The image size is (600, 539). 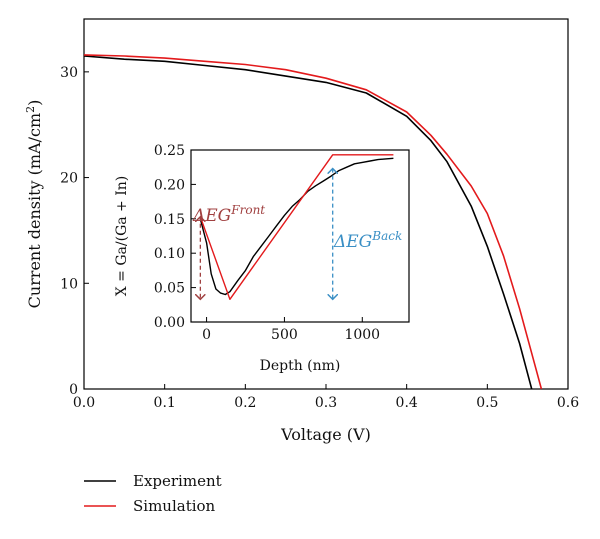 What do you see at coordinates (73, 390) in the screenshot?
I see `main-y-tick-label: 0` at bounding box center [73, 390].